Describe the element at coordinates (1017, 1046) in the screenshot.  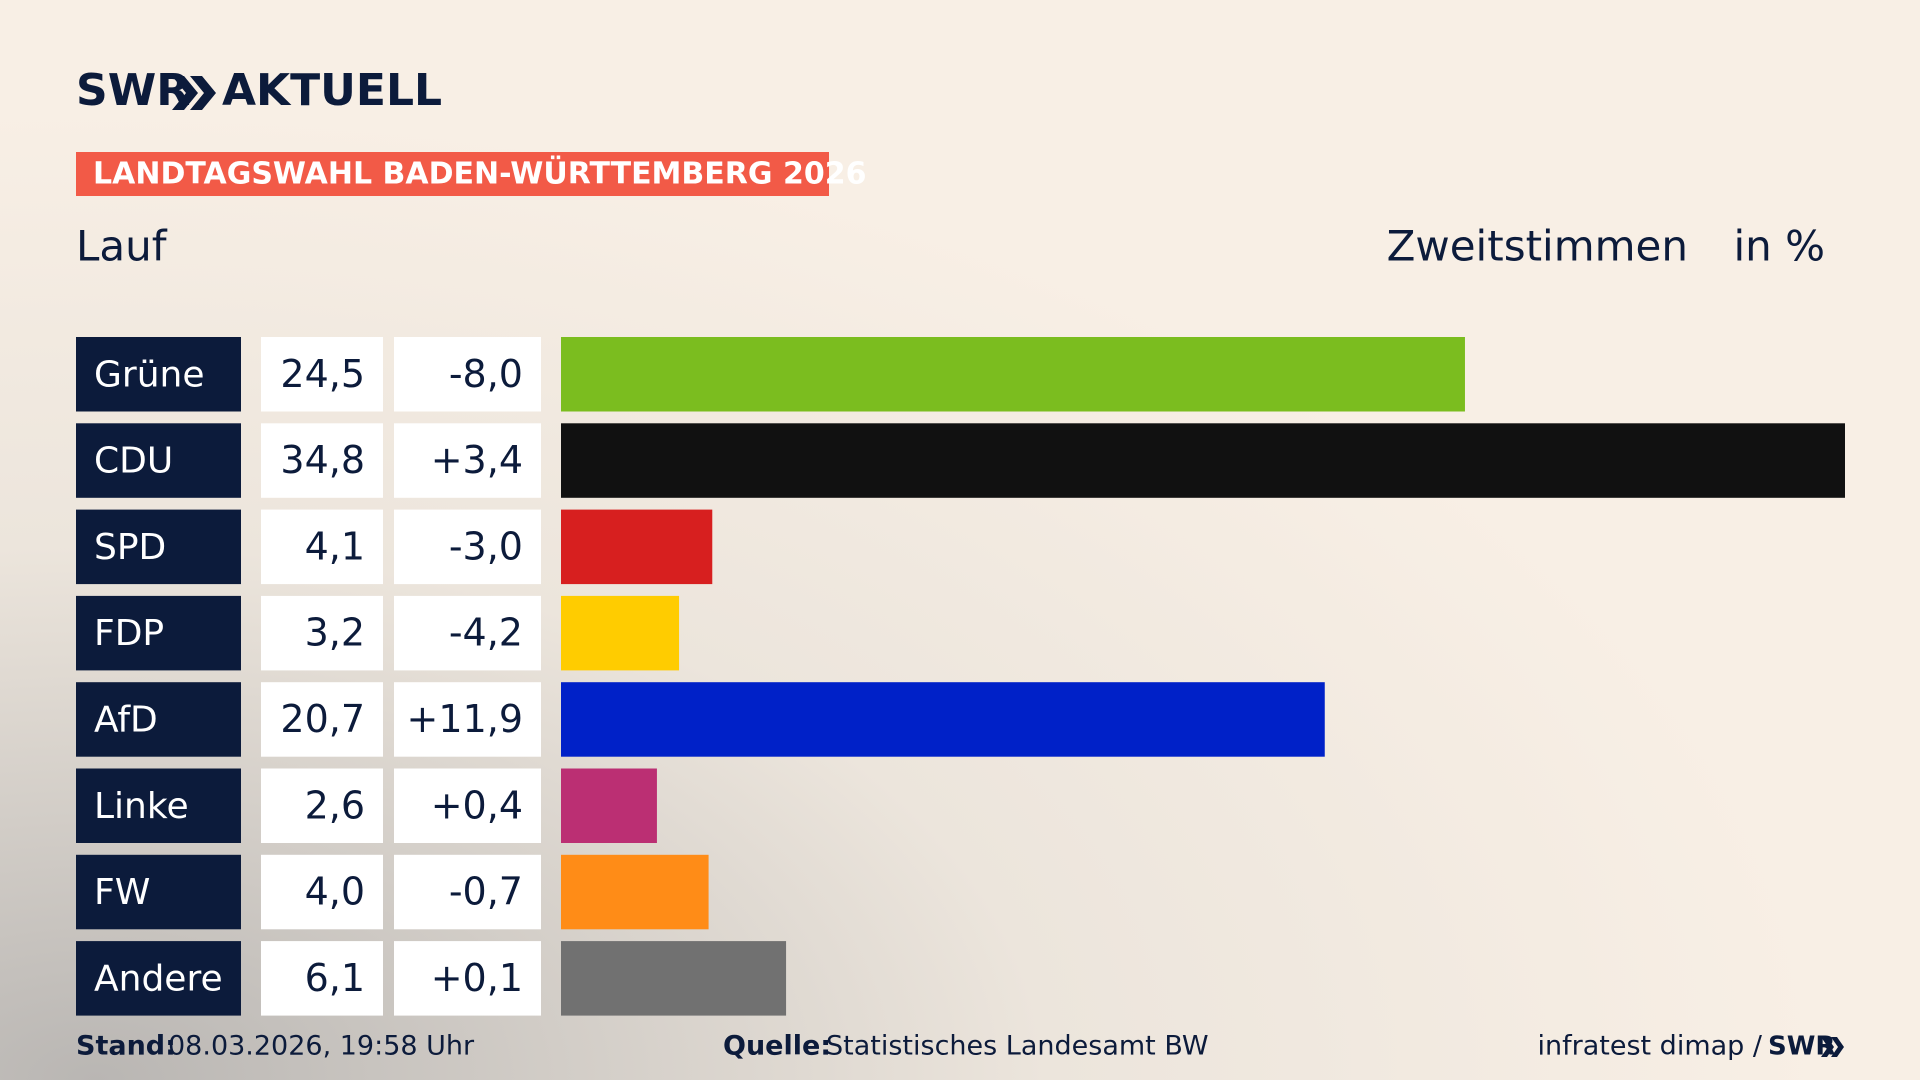
I see `source: Statistisches Landesamt BW` at that location.